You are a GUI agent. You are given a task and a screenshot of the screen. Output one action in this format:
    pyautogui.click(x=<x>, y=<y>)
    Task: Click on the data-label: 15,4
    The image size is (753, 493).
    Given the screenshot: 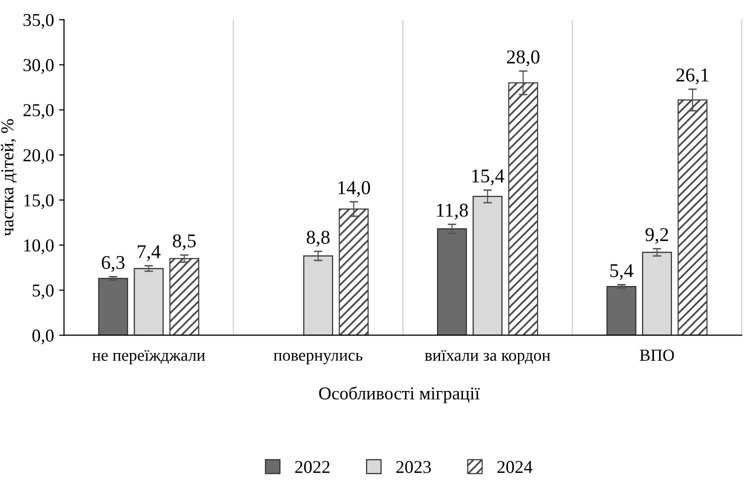 What is the action you would take?
    pyautogui.click(x=488, y=178)
    